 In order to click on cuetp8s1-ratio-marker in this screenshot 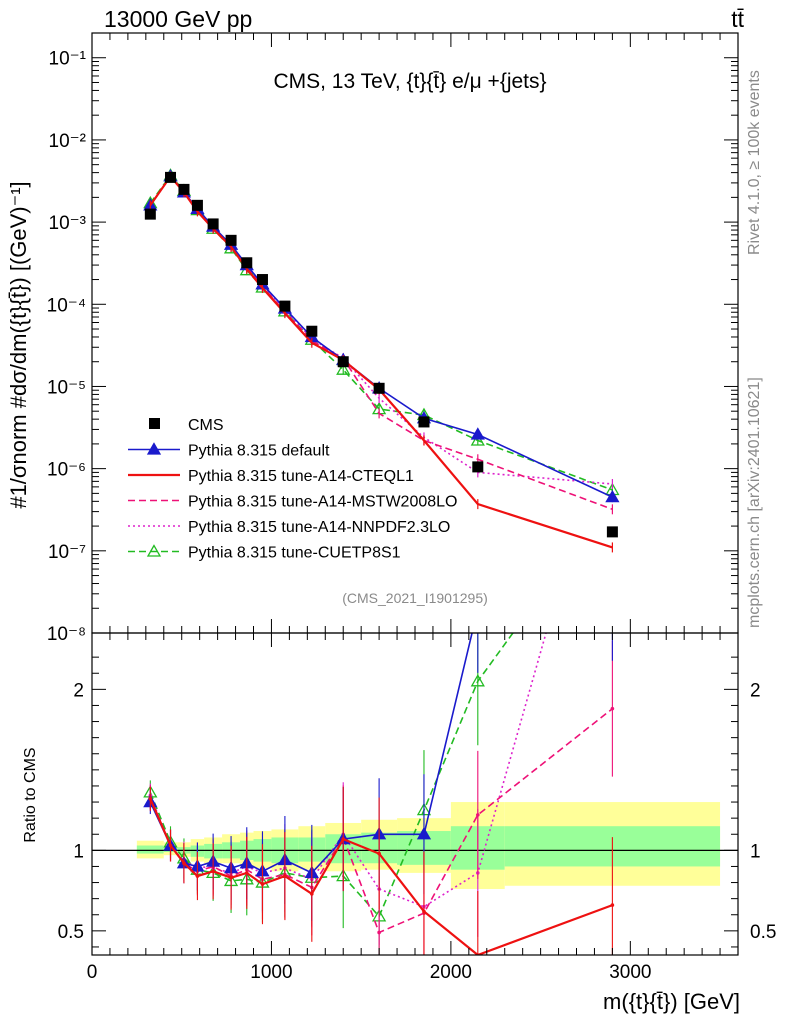, I will do `click(477, 680)`.